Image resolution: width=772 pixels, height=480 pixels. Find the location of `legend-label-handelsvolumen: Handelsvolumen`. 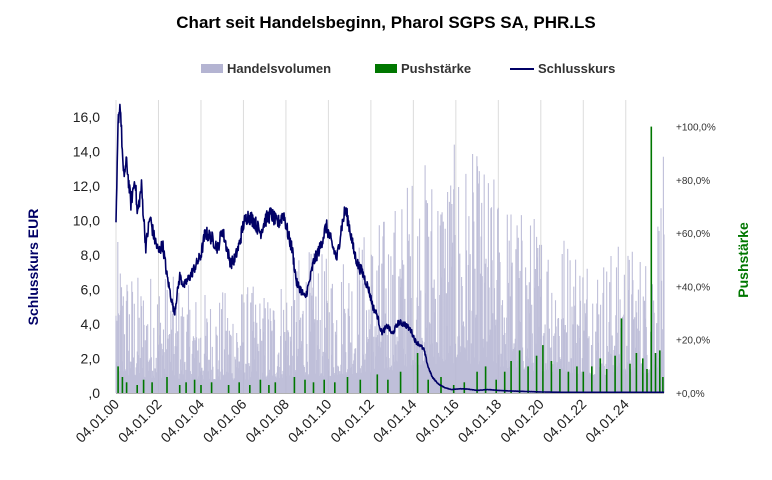

legend-label-handelsvolumen: Handelsvolumen is located at coordinates (279, 68).